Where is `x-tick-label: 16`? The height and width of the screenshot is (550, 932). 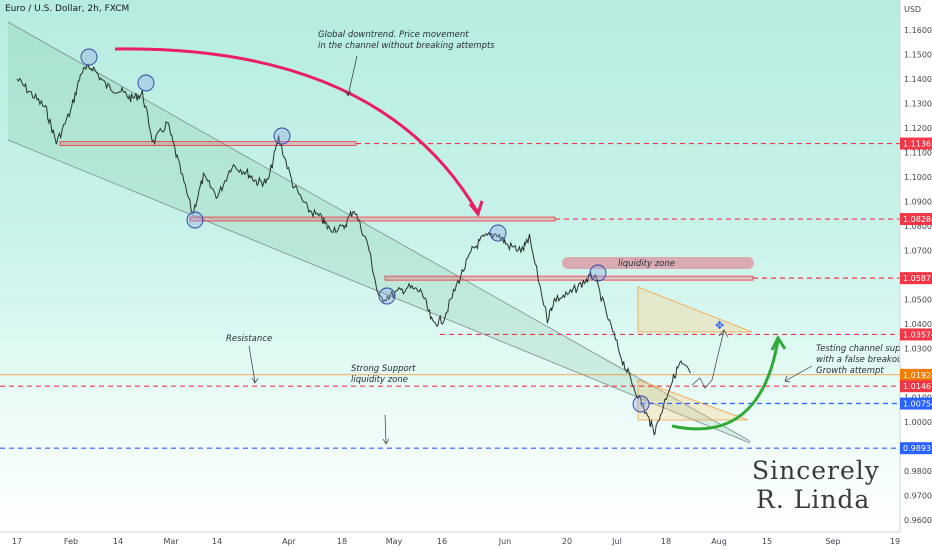 x-tick-label: 16 is located at coordinates (442, 541).